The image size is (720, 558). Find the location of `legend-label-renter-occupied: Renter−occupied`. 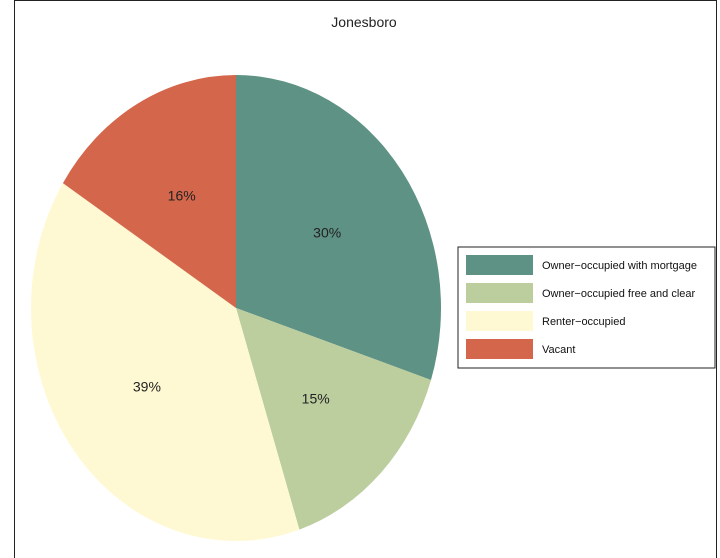

legend-label-renter-occupied: Renter−occupied is located at coordinates (583, 322).